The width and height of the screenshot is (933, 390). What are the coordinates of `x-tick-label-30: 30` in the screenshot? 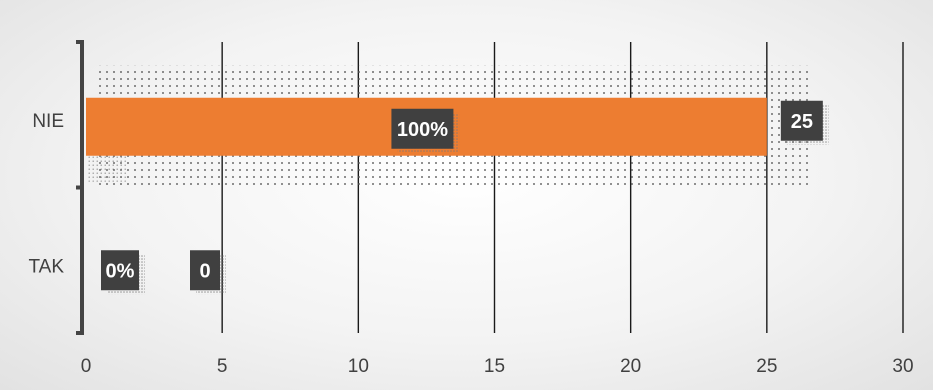 It's located at (902, 366).